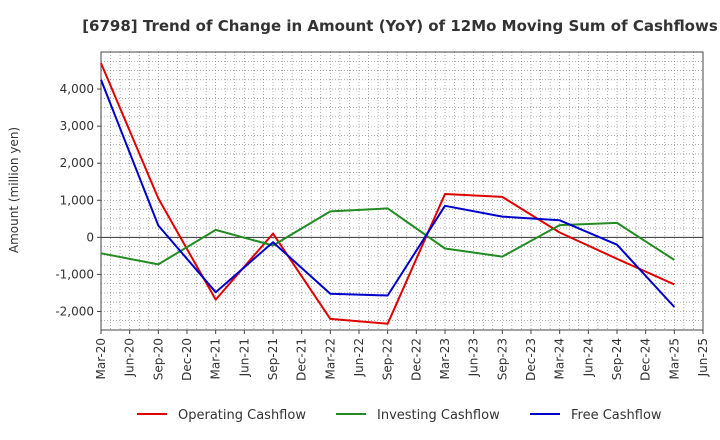 This screenshot has width=720, height=440. Describe the element at coordinates (242, 415) in the screenshot. I see `legend-label: Operating Cashflow` at that location.